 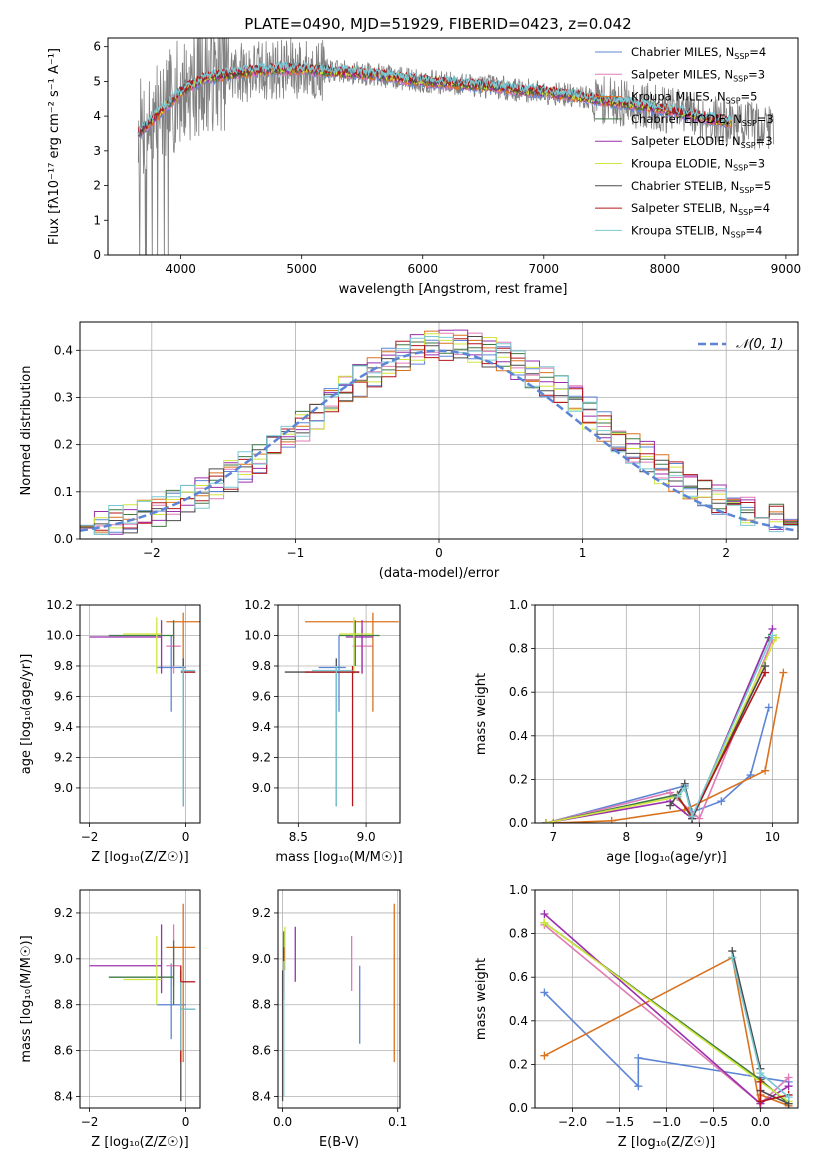 I want to click on legend-entry: Chabrier MILES, NSSP=4, so click(x=698, y=53).